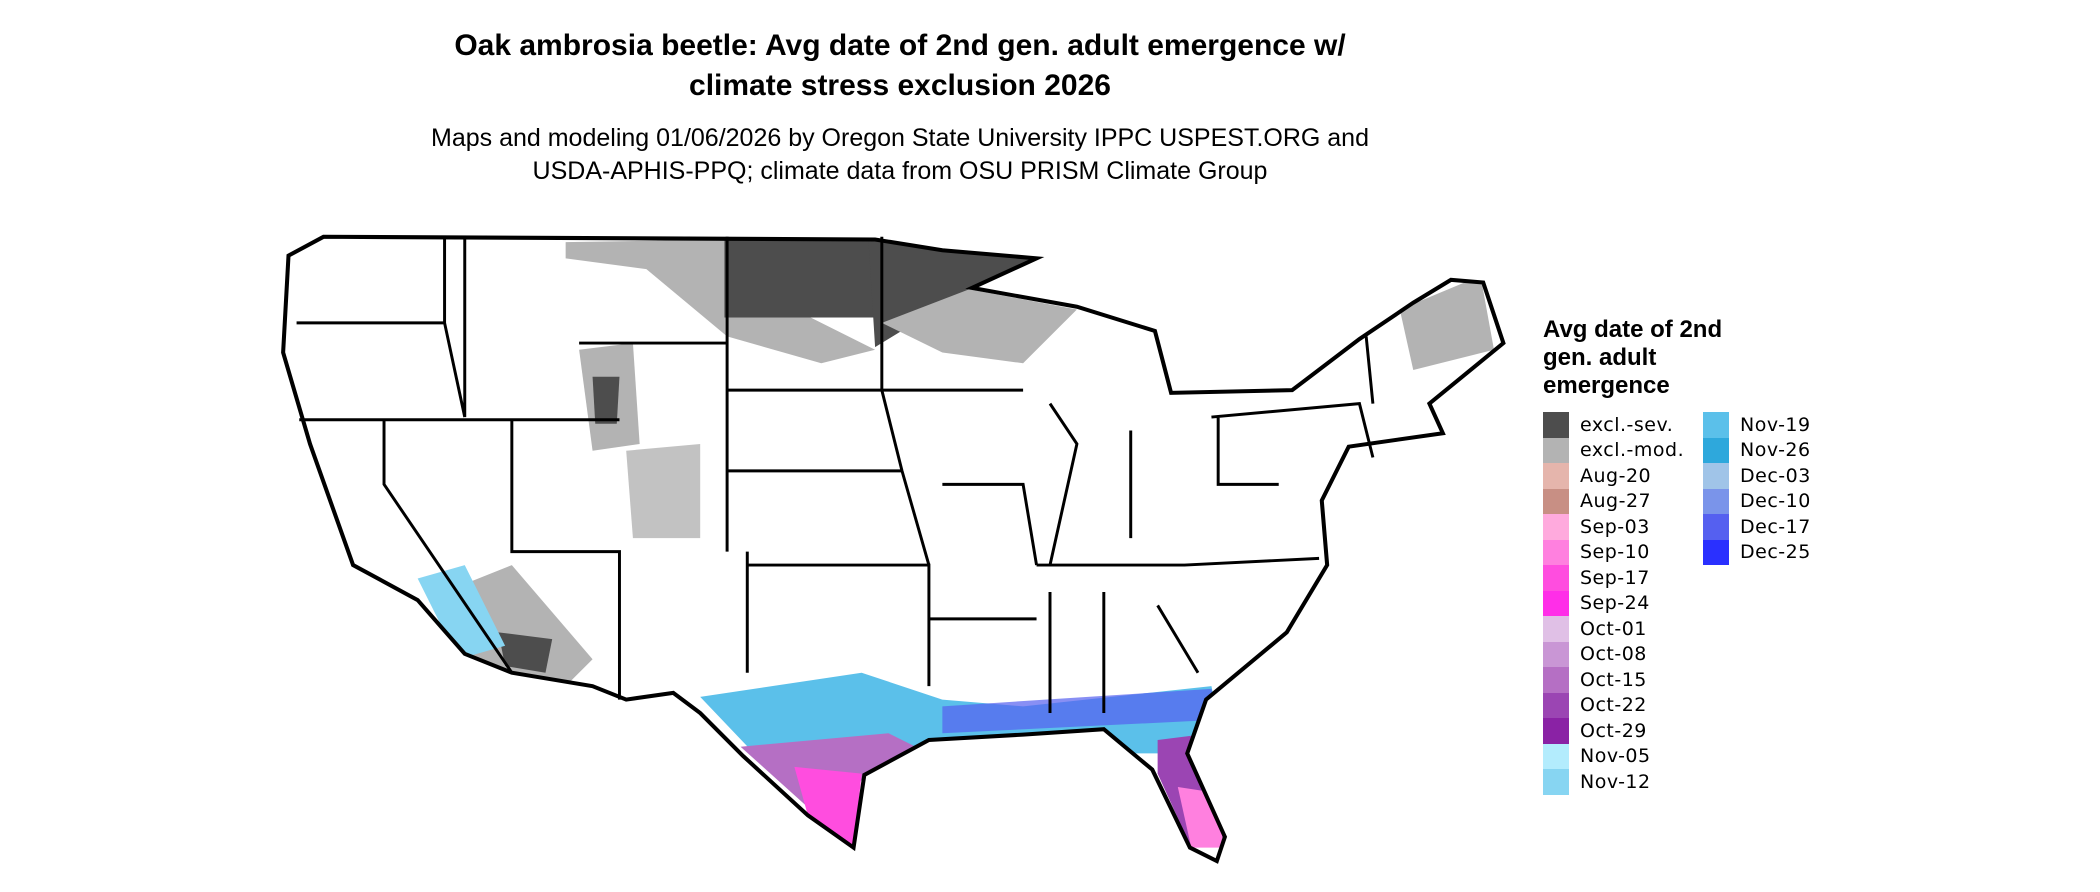 This screenshot has width=2100, height=892. What do you see at coordinates (1615, 577) in the screenshot?
I see `legend-label: Sep-17` at bounding box center [1615, 577].